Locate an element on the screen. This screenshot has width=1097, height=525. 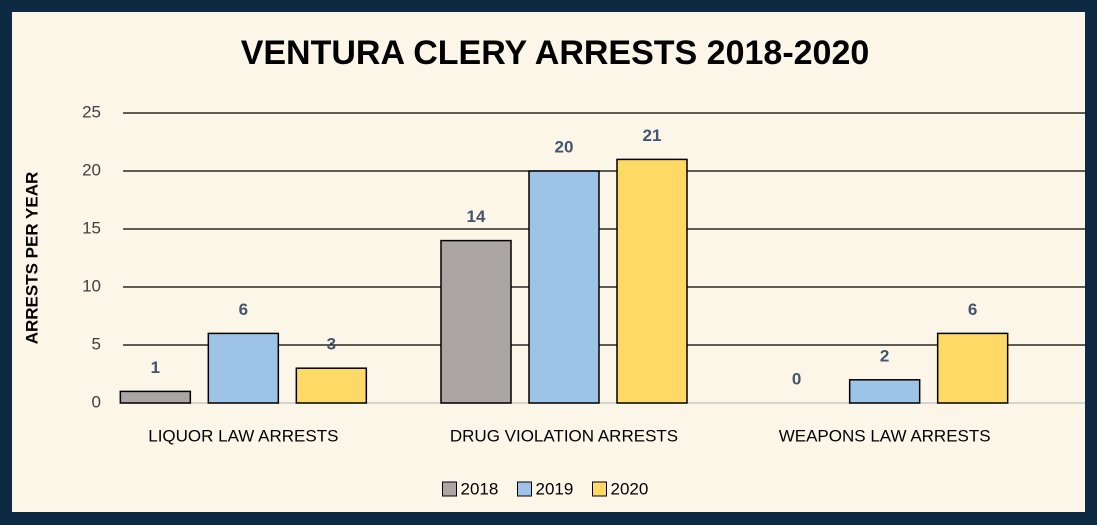
y-axis-label: ARRESTS PER YEAR is located at coordinates (31, 258).